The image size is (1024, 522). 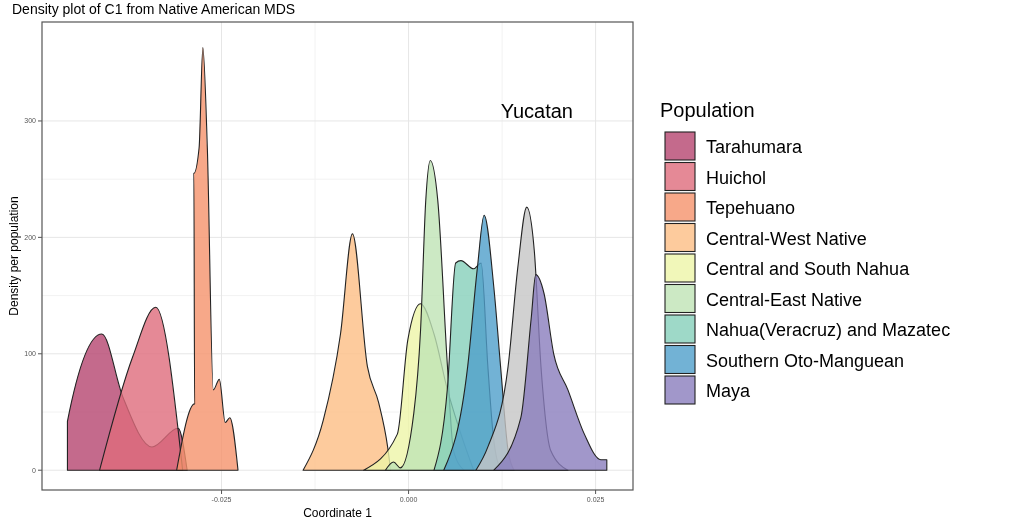 What do you see at coordinates (736, 177) in the screenshot?
I see `legend-label: Huichol` at bounding box center [736, 177].